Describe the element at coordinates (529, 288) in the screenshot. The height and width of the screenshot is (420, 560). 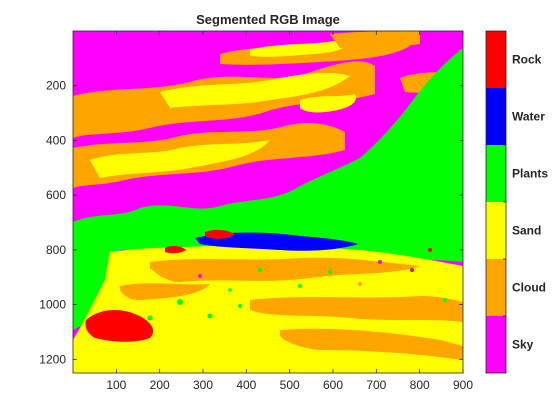
I see `colorbar-label-cloud: Cloud` at that location.